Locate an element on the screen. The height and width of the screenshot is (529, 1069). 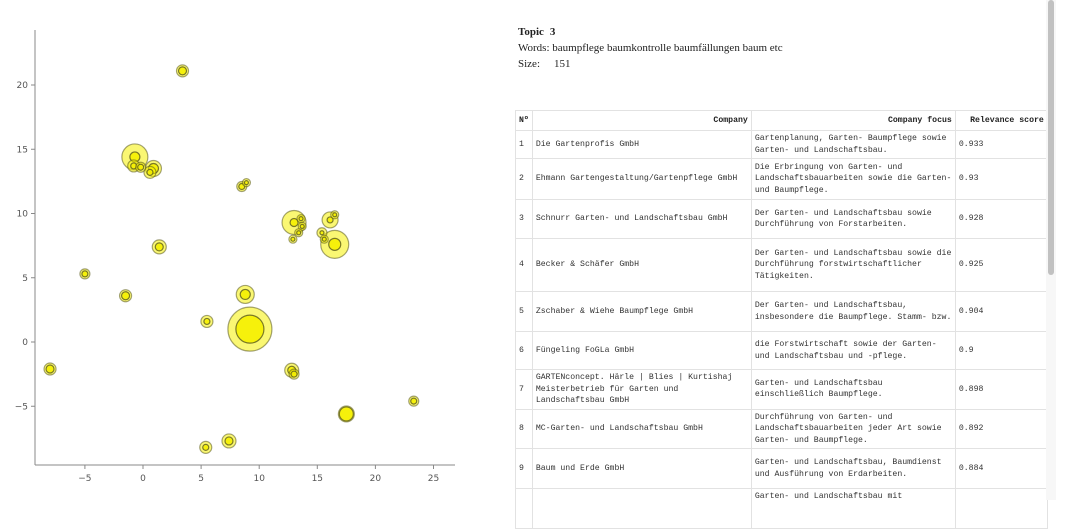
x-tick-label: 10 is located at coordinates (259, 479).